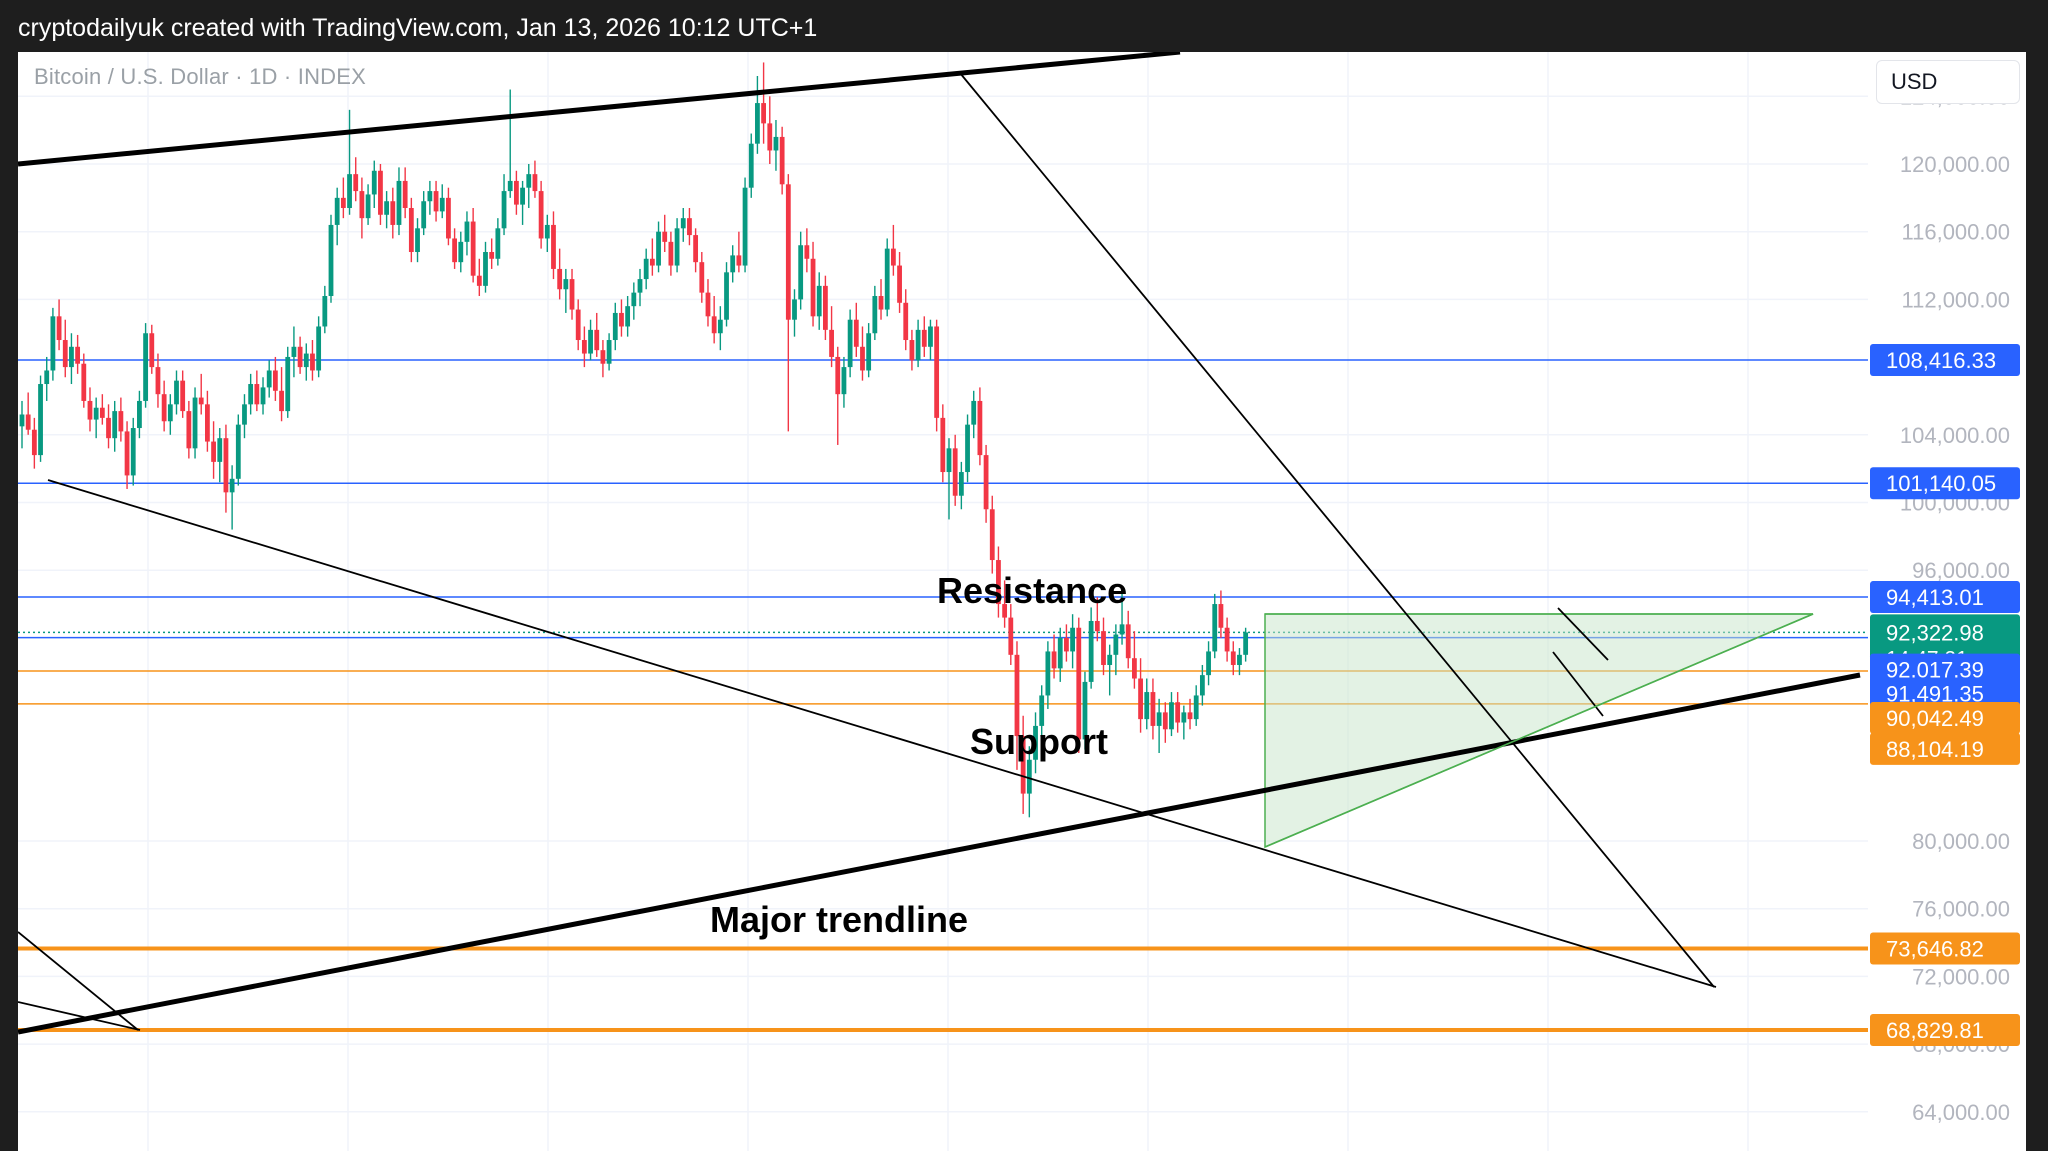  Describe the element at coordinates (1948, 82) in the screenshot. I see `currency-selector-button: USD` at that location.